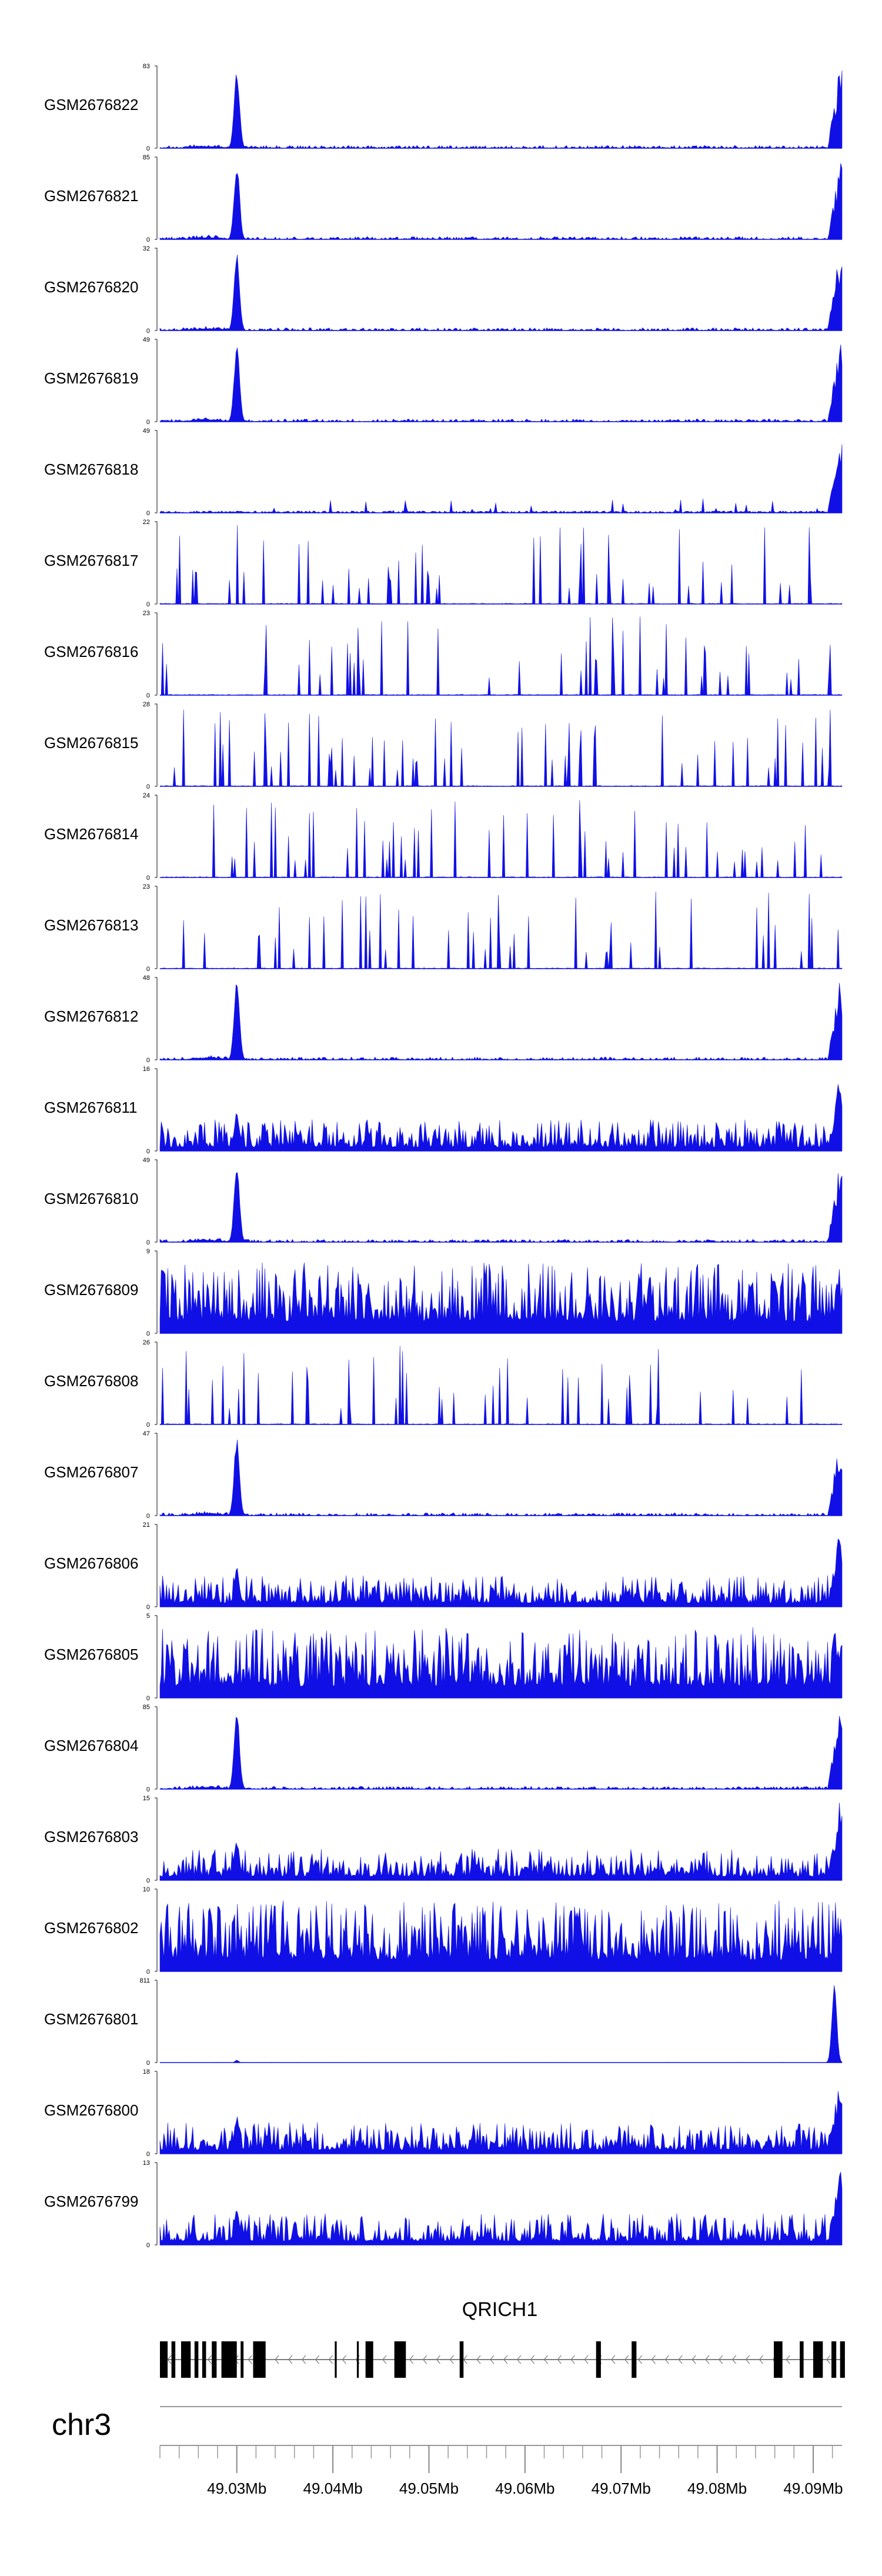 This screenshot has width=882, height=2576. I want to click on genome-axis-tick-label: 49.03Mb, so click(236, 2488).